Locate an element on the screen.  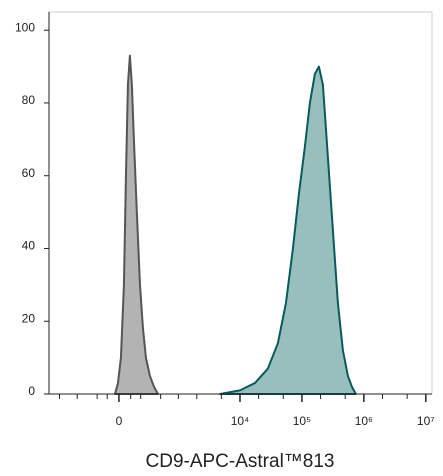
x-tick-label: 0 is located at coordinates (119, 421).